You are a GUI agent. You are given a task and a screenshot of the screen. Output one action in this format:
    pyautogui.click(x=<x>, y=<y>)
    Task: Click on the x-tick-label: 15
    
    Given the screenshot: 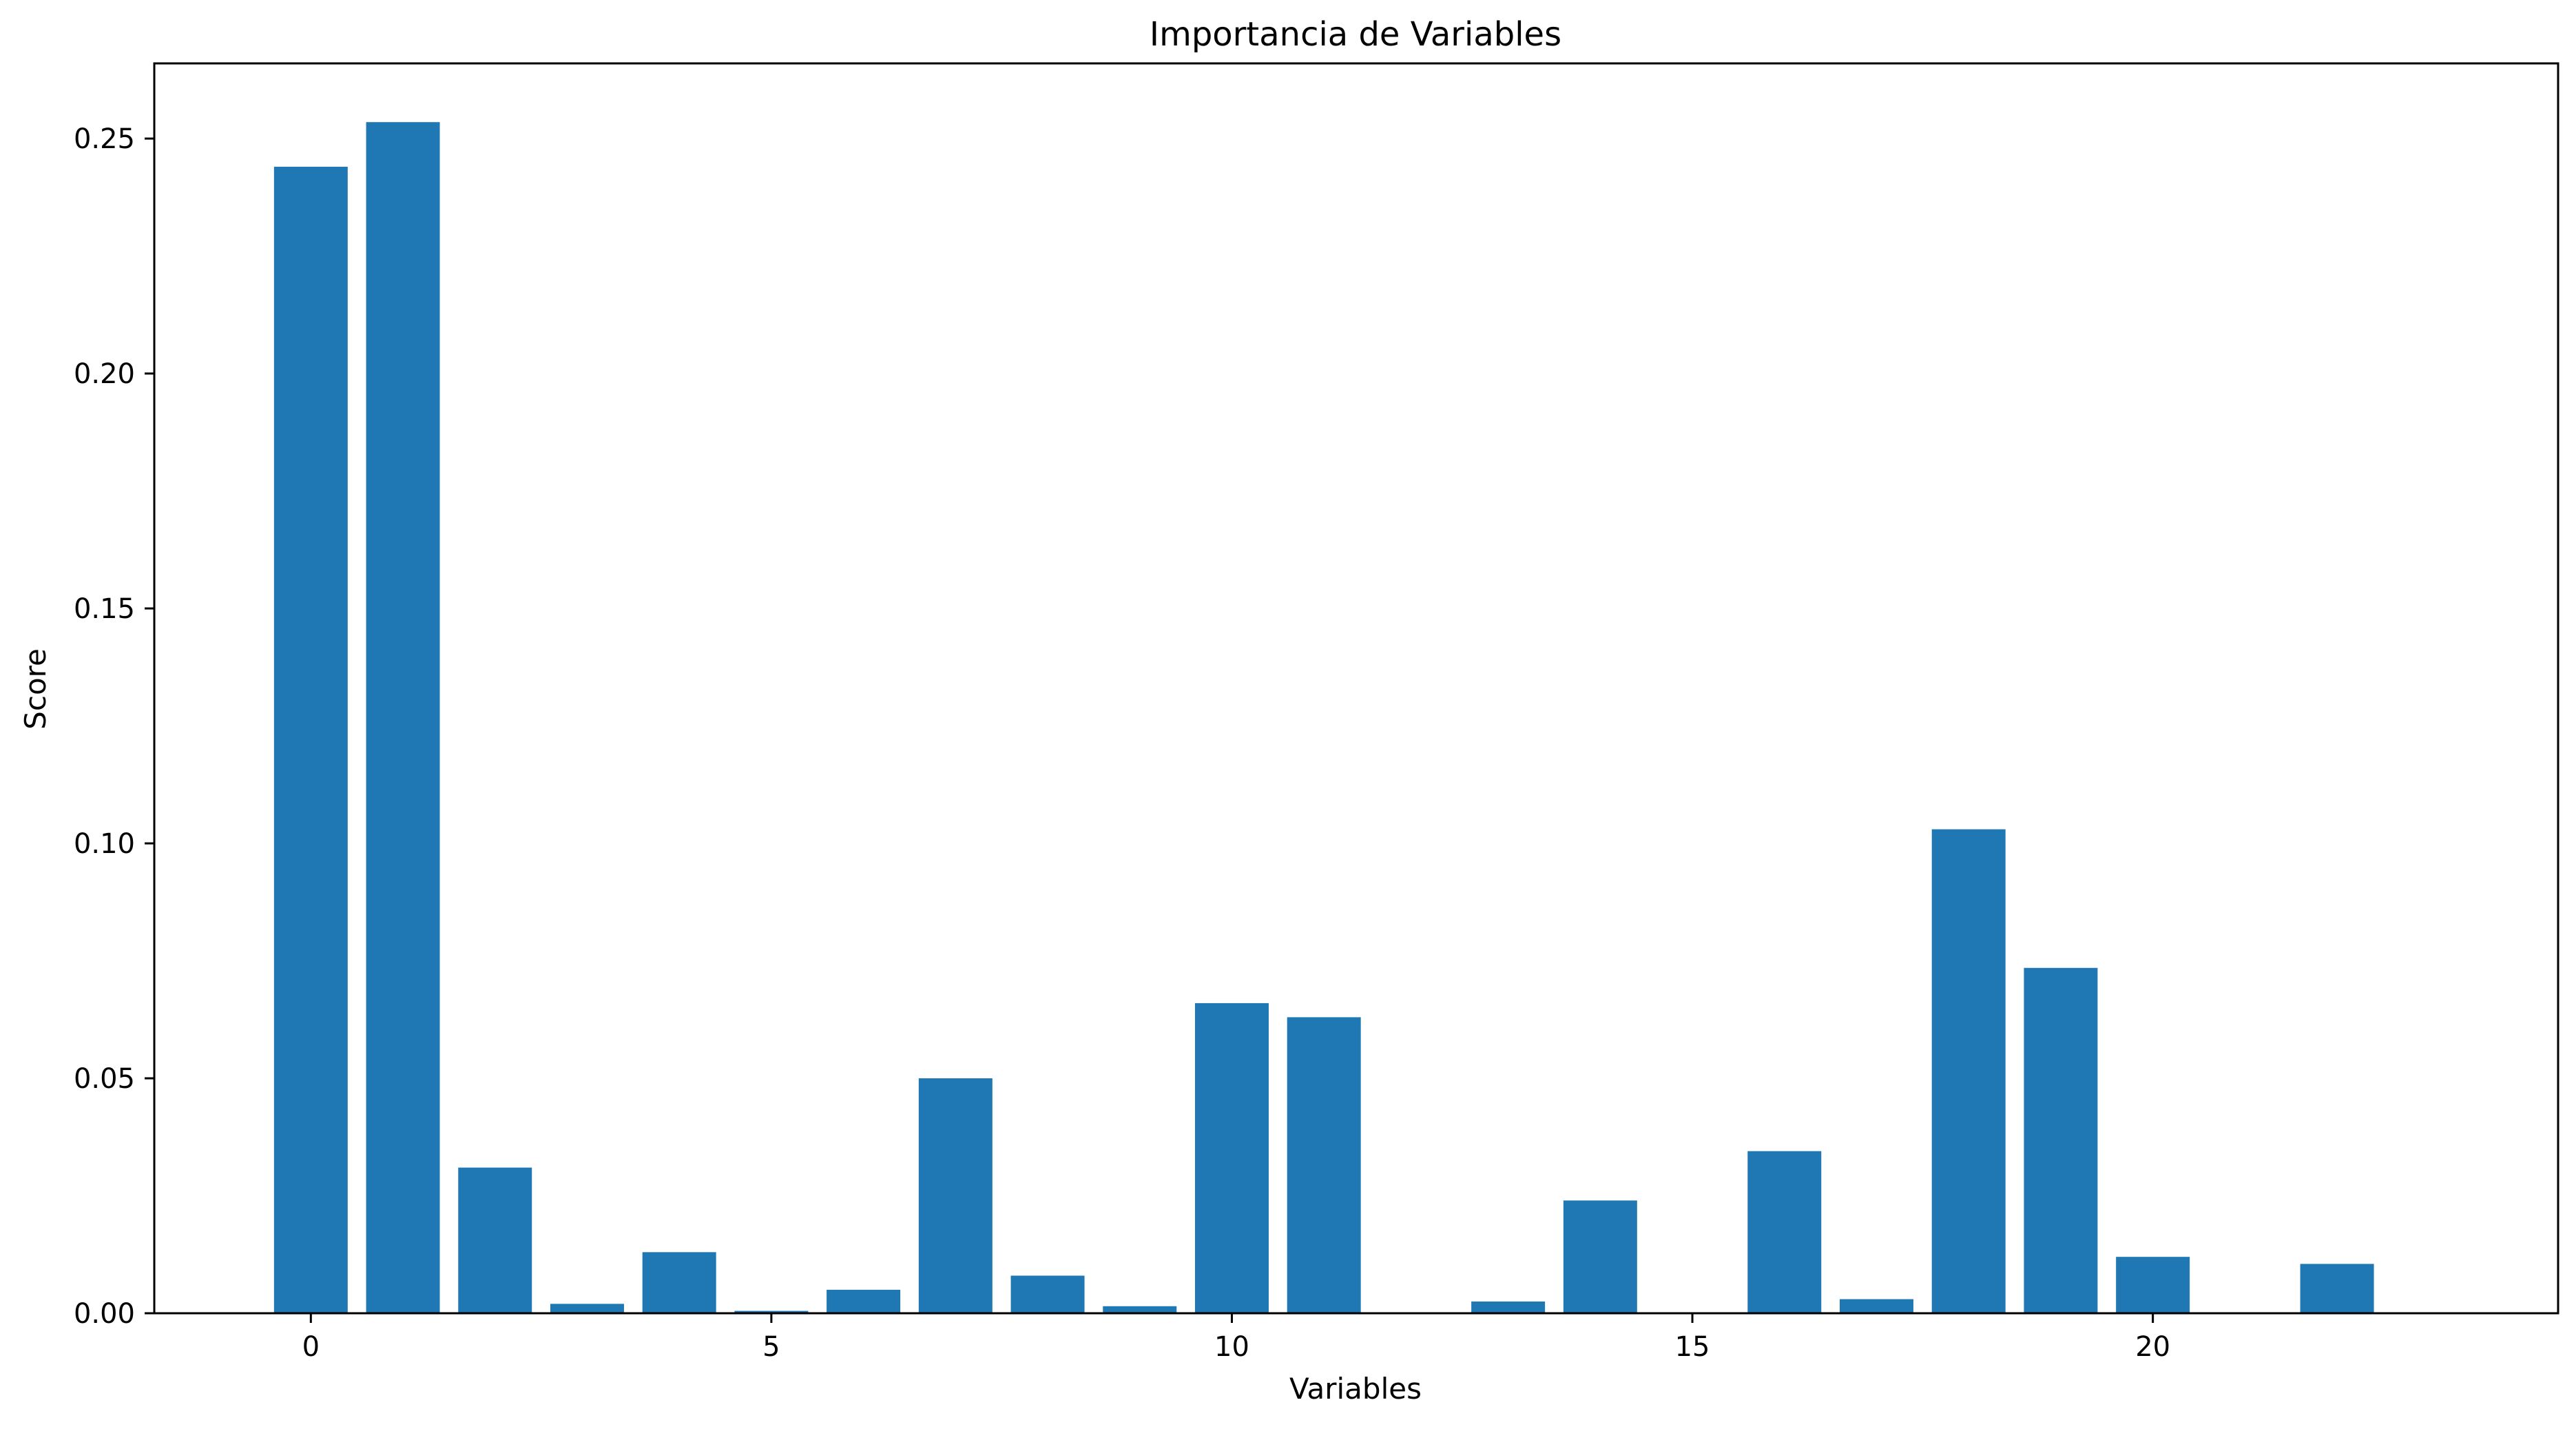 What is the action you would take?
    pyautogui.click(x=1692, y=1347)
    